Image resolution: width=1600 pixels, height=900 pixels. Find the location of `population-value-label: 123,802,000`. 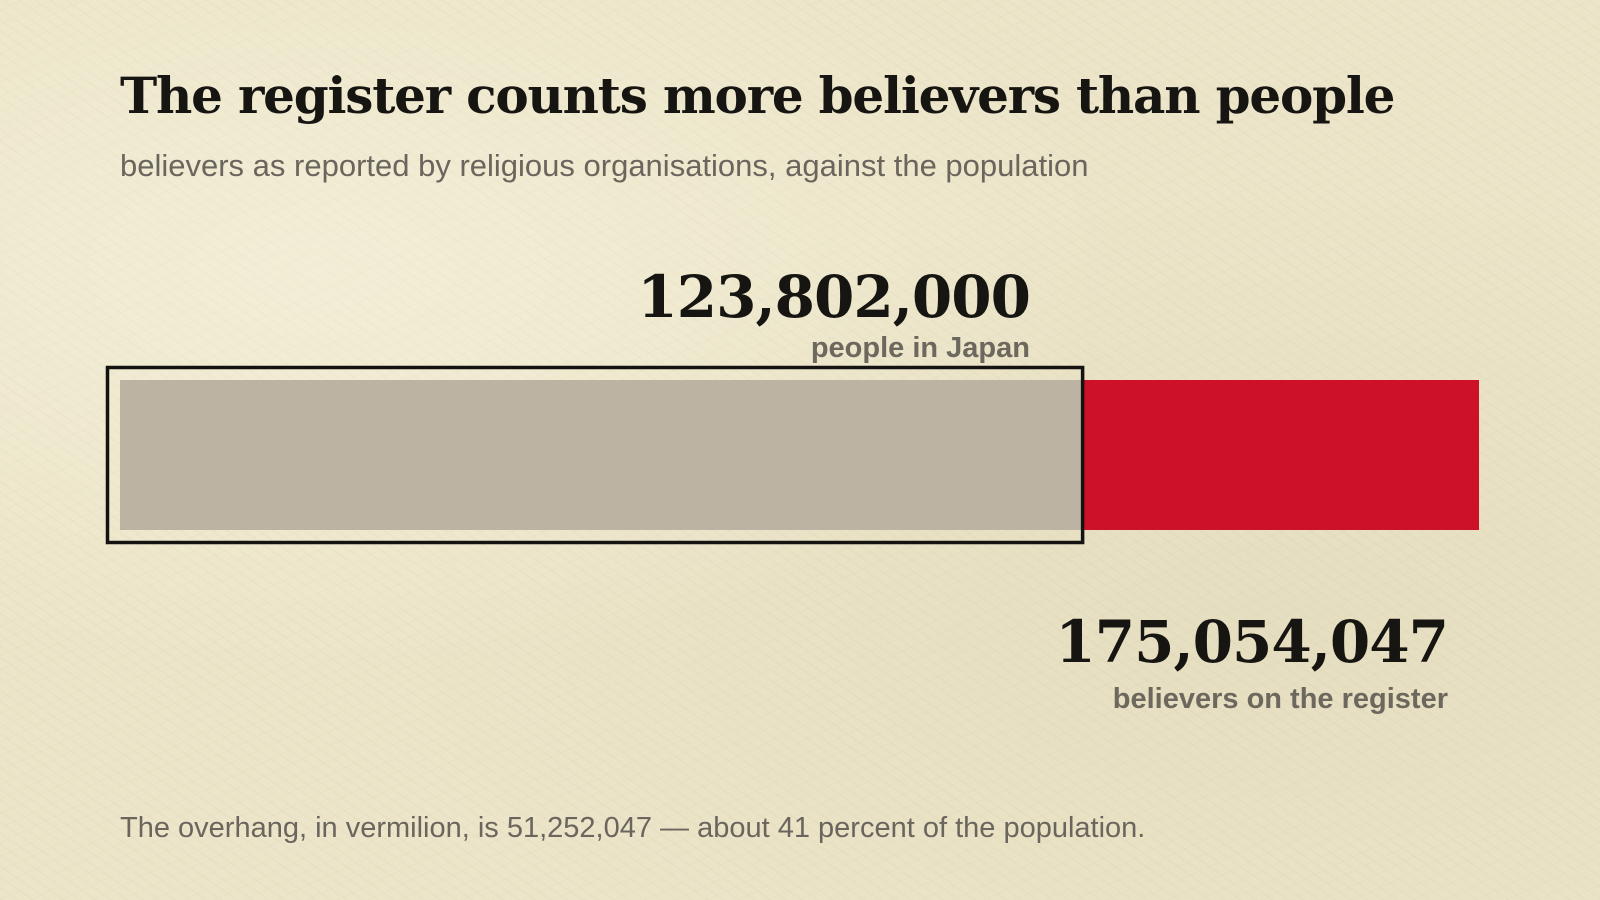

population-value-label: 123,802,000 is located at coordinates (834, 297).